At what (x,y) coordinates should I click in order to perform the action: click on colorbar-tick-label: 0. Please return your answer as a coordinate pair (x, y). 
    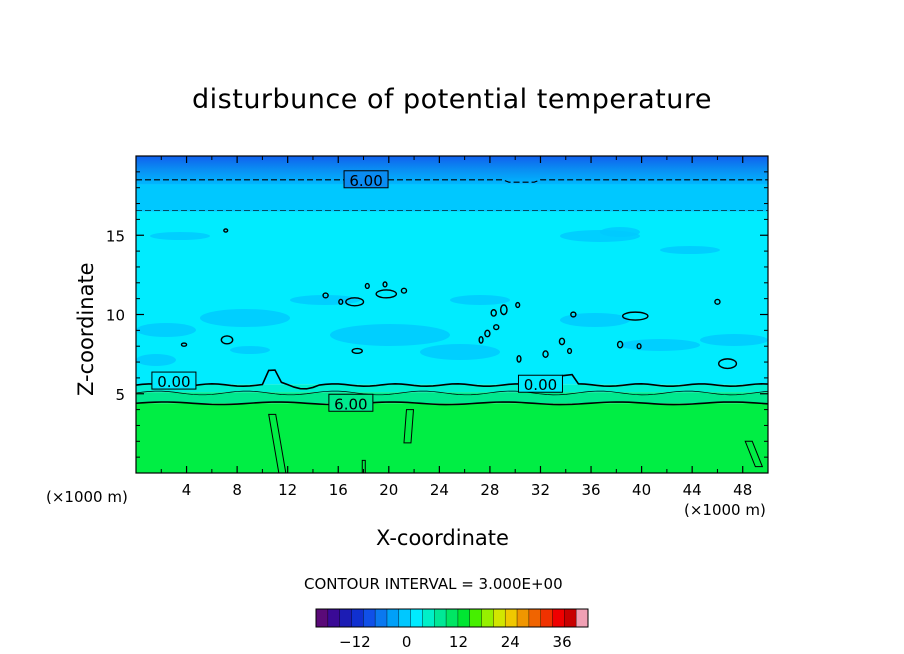
    Looking at the image, I should click on (407, 642).